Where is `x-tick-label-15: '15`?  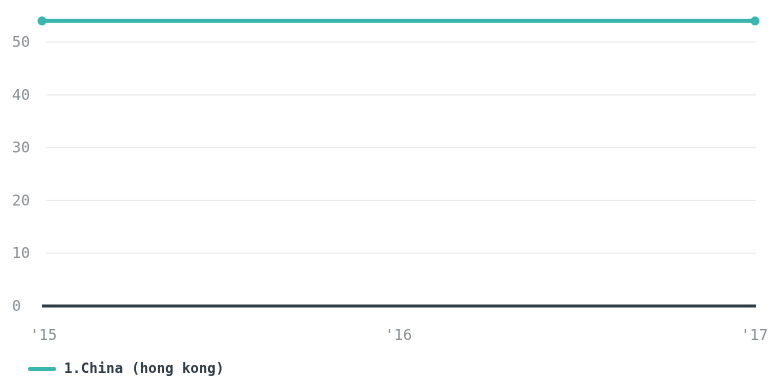
x-tick-label-15: '15 is located at coordinates (43, 335).